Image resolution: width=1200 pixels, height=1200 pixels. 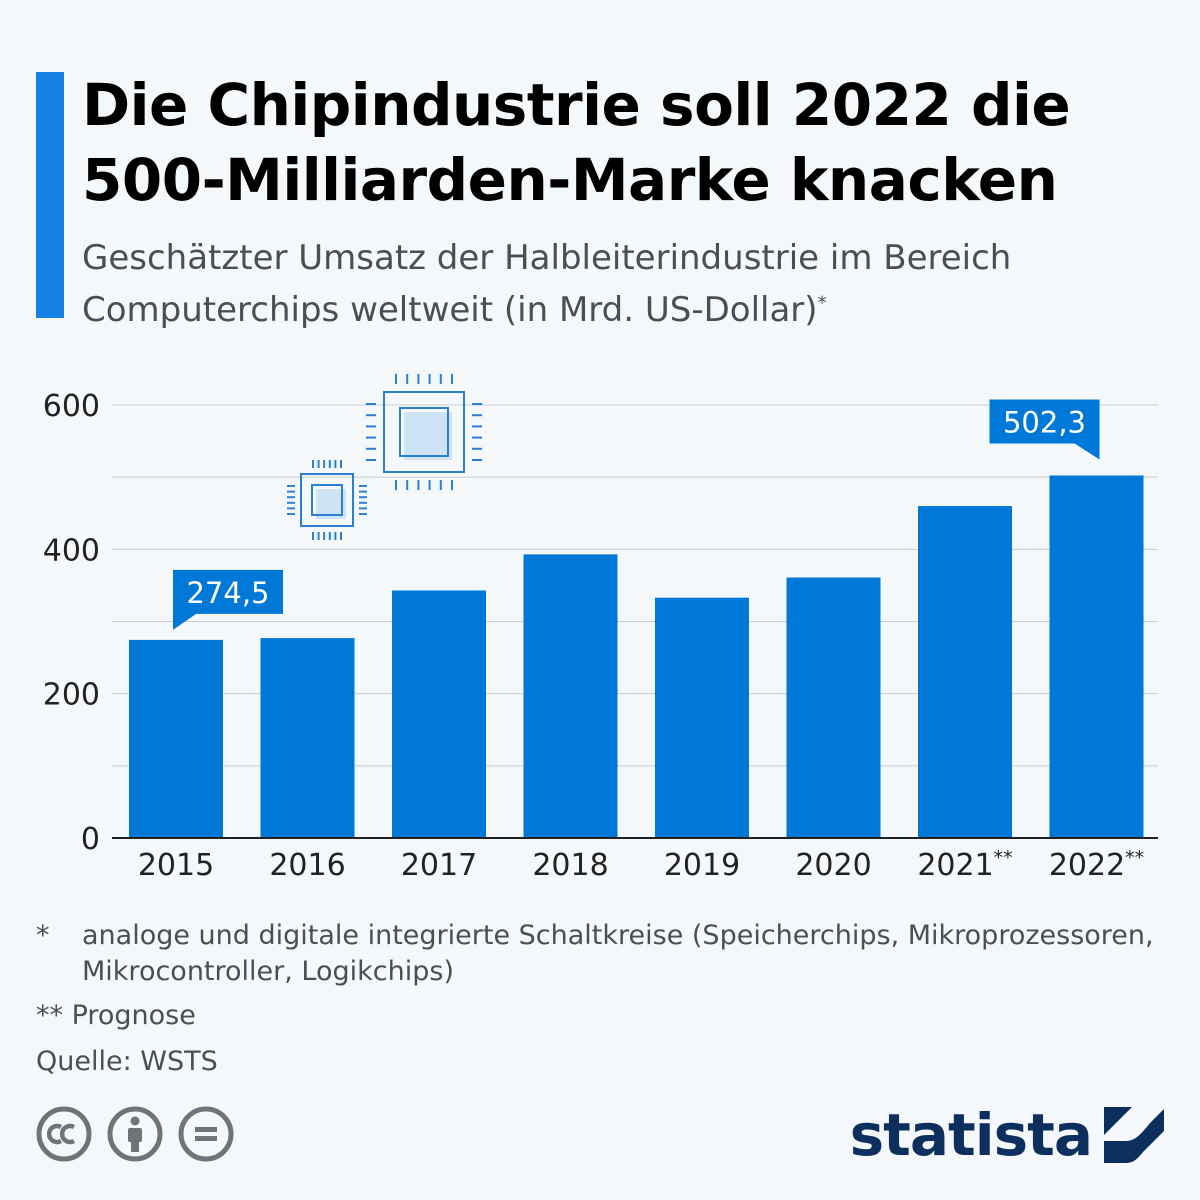 I want to click on x-tick-label: 2019, so click(x=702, y=865).